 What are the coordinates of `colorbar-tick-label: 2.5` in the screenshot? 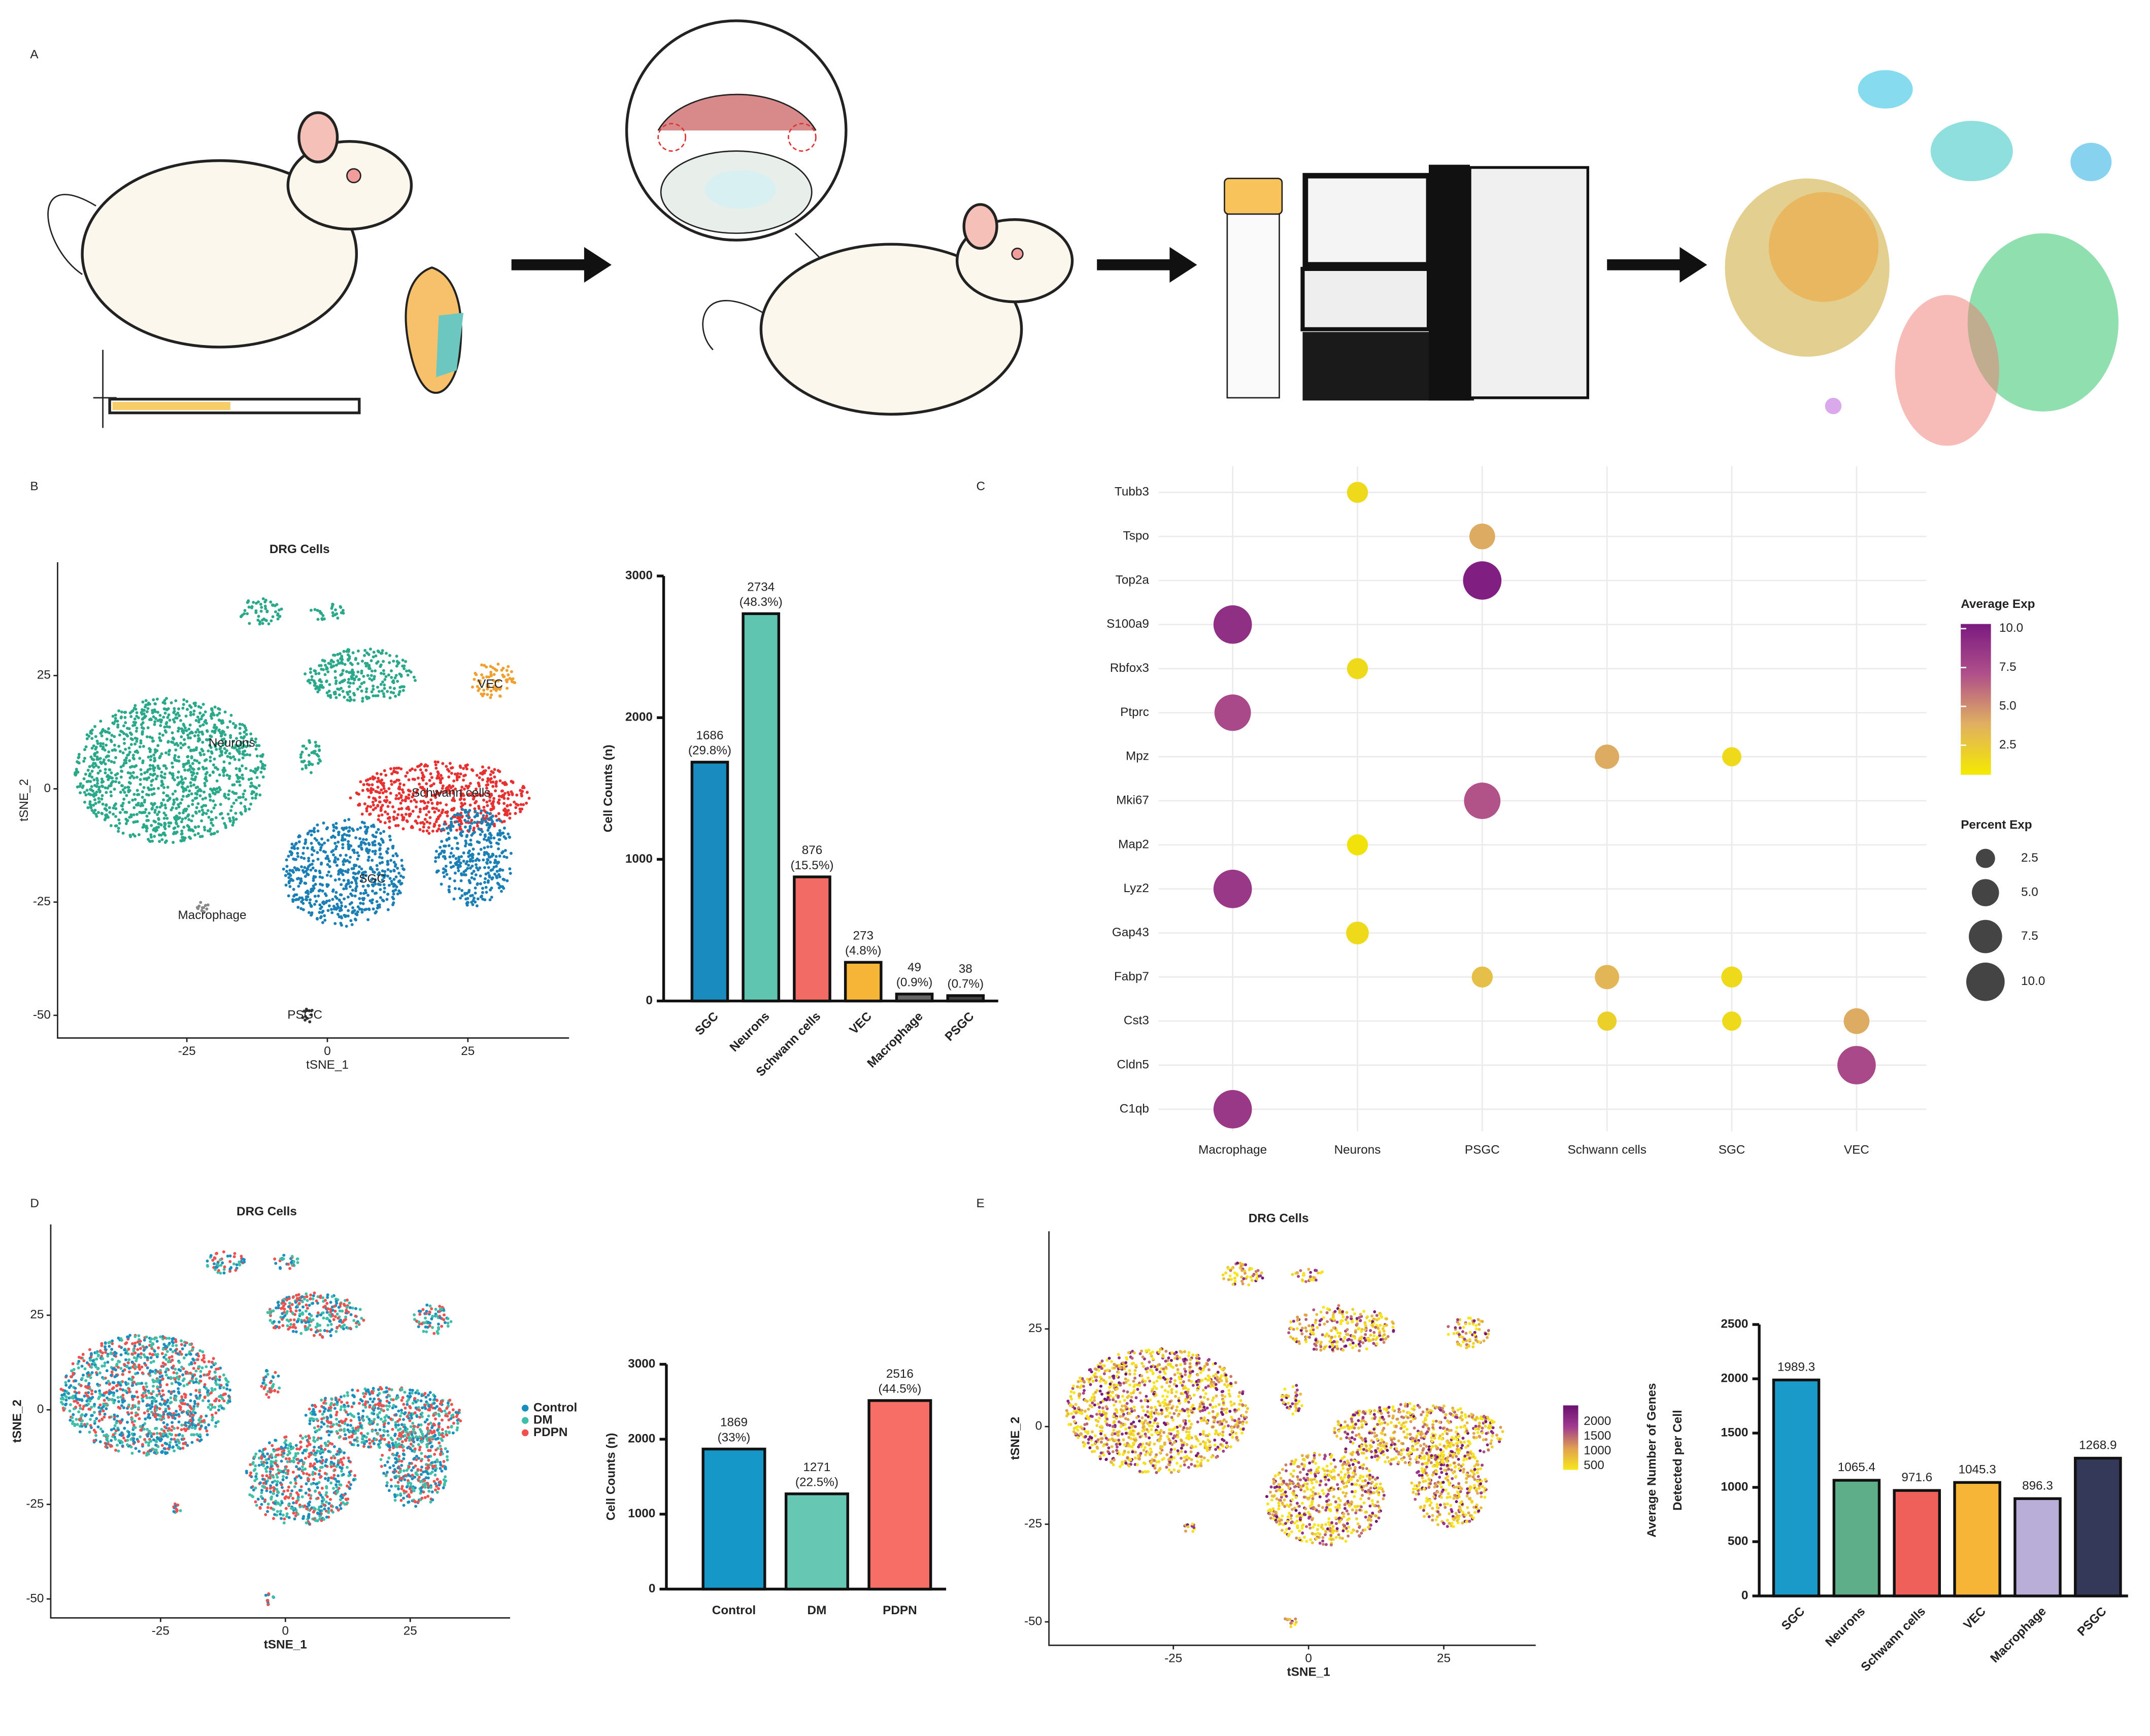 It's located at (2008, 745).